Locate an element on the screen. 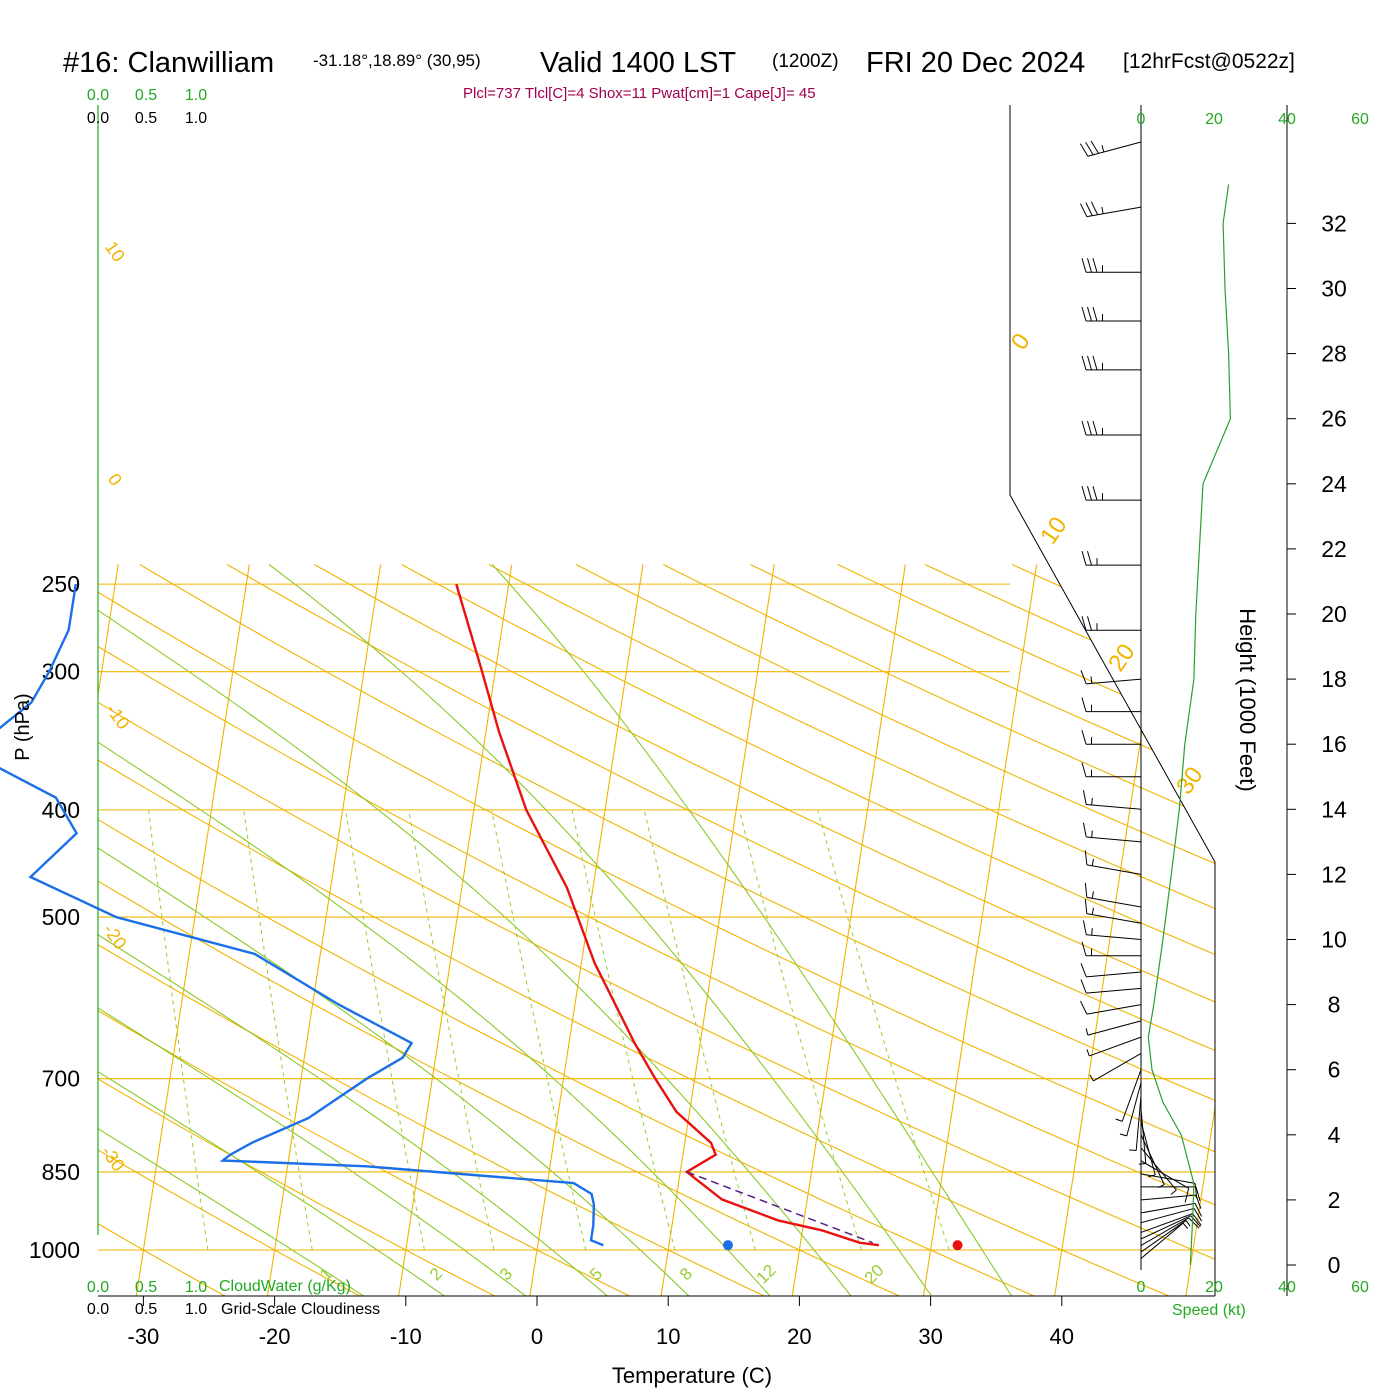 This screenshot has height=1400, width=1400. speed-tick-bottom: 0 is located at coordinates (1141, 1287).